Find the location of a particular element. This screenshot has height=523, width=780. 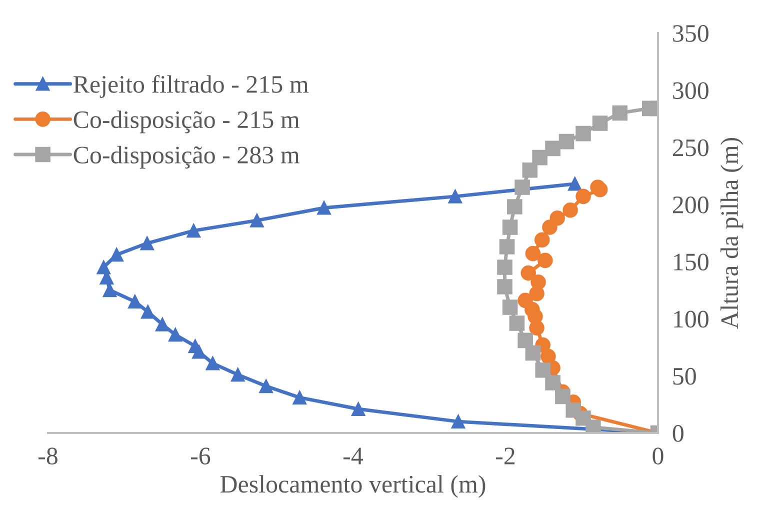

x-tick-label: 0 is located at coordinates (658, 456).